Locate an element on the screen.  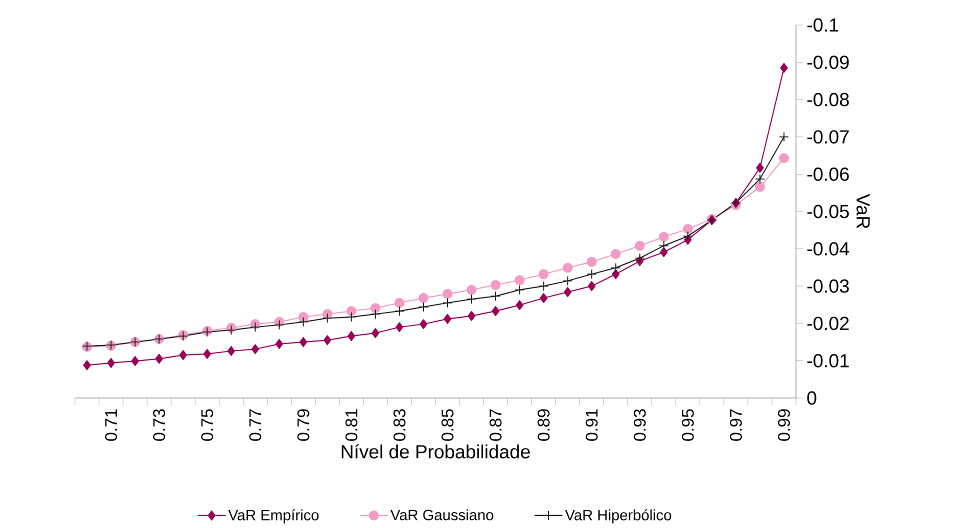
x-tick-label: 0.87 is located at coordinates (496, 425).